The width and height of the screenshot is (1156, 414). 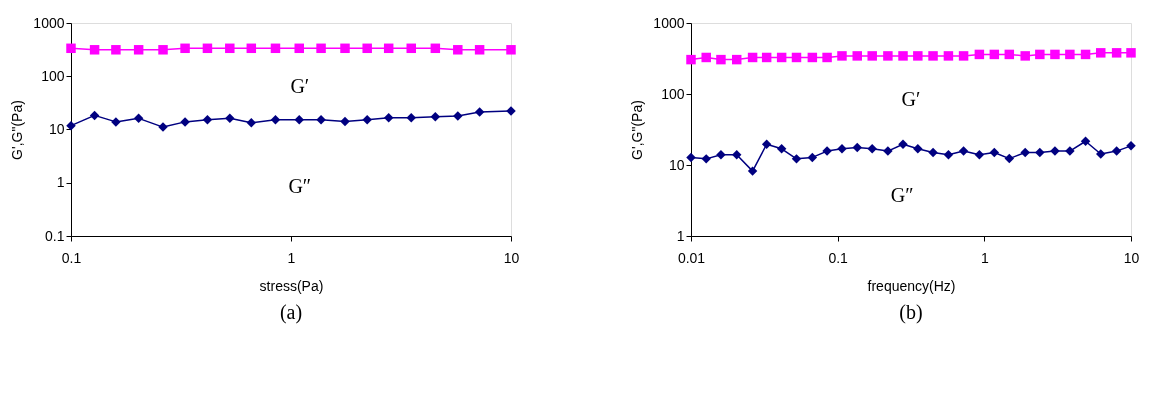 I want to click on x-tick-label: 1, so click(x=291, y=257).